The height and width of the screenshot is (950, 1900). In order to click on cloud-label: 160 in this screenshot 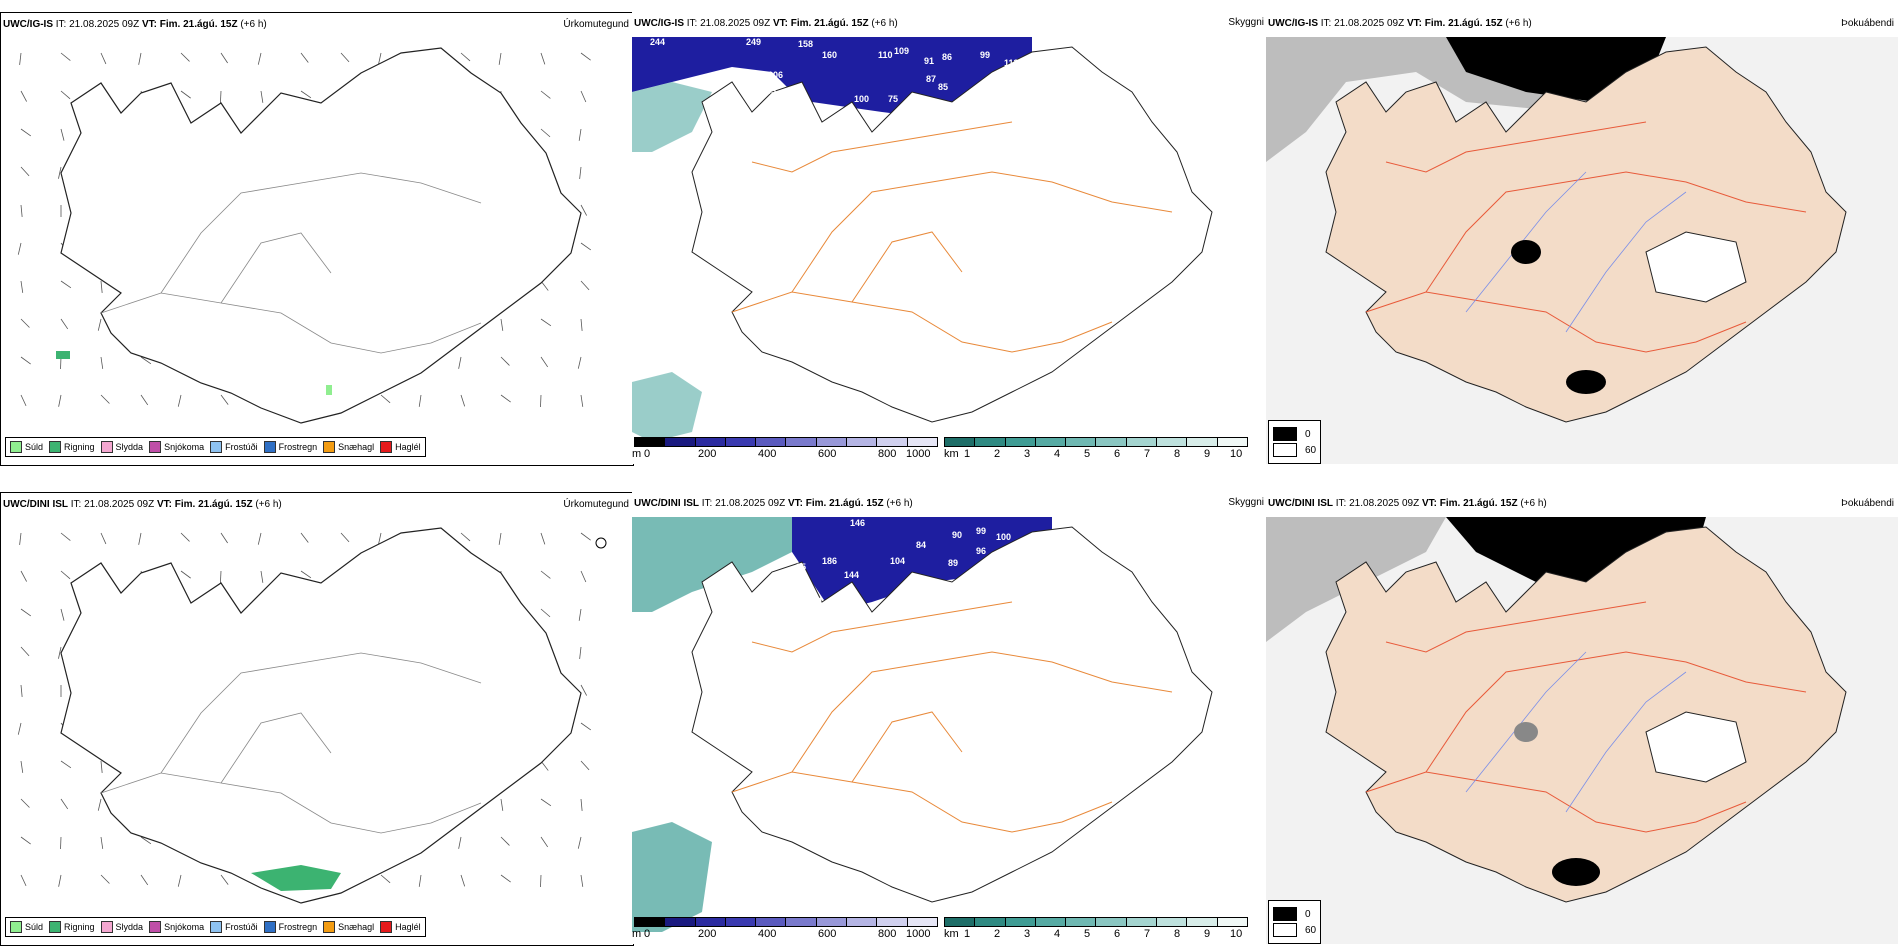, I will do `click(830, 55)`.